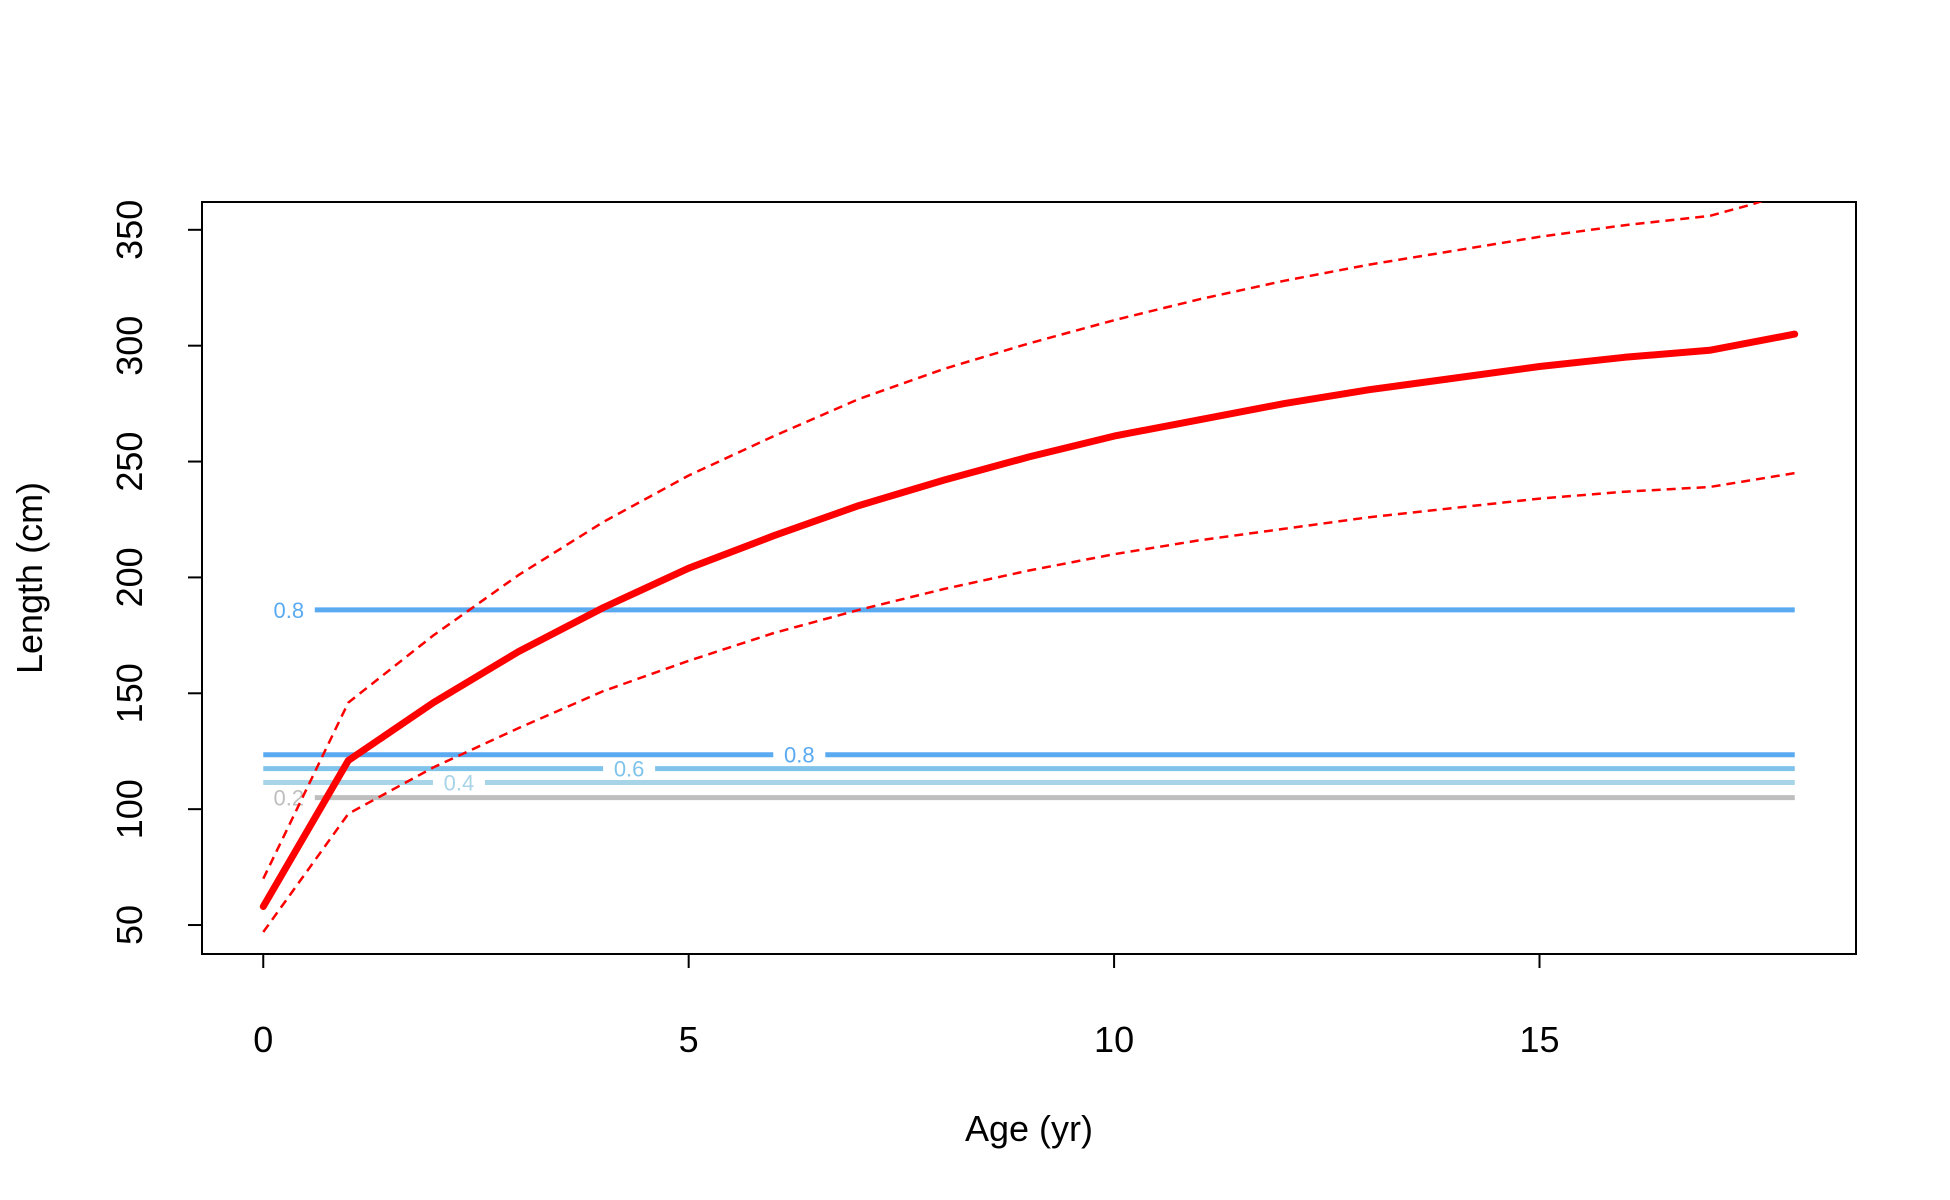  What do you see at coordinates (689, 1039) in the screenshot?
I see `x-tick-label: 5` at bounding box center [689, 1039].